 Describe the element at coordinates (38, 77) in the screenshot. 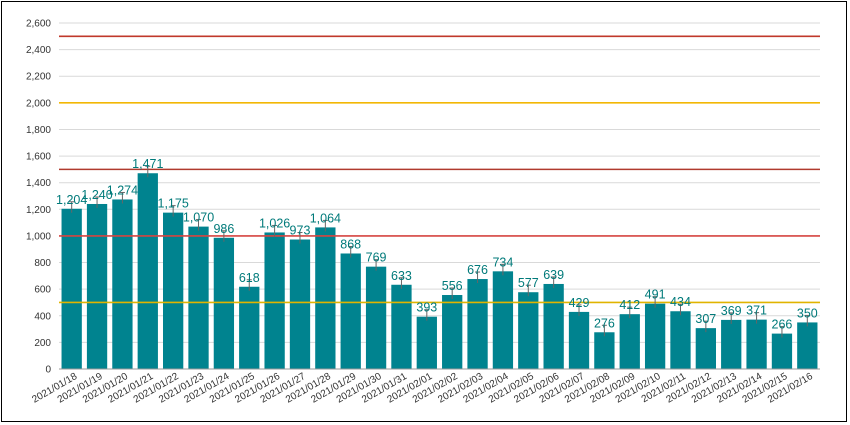

I see `y-tick-label: 2,200` at that location.